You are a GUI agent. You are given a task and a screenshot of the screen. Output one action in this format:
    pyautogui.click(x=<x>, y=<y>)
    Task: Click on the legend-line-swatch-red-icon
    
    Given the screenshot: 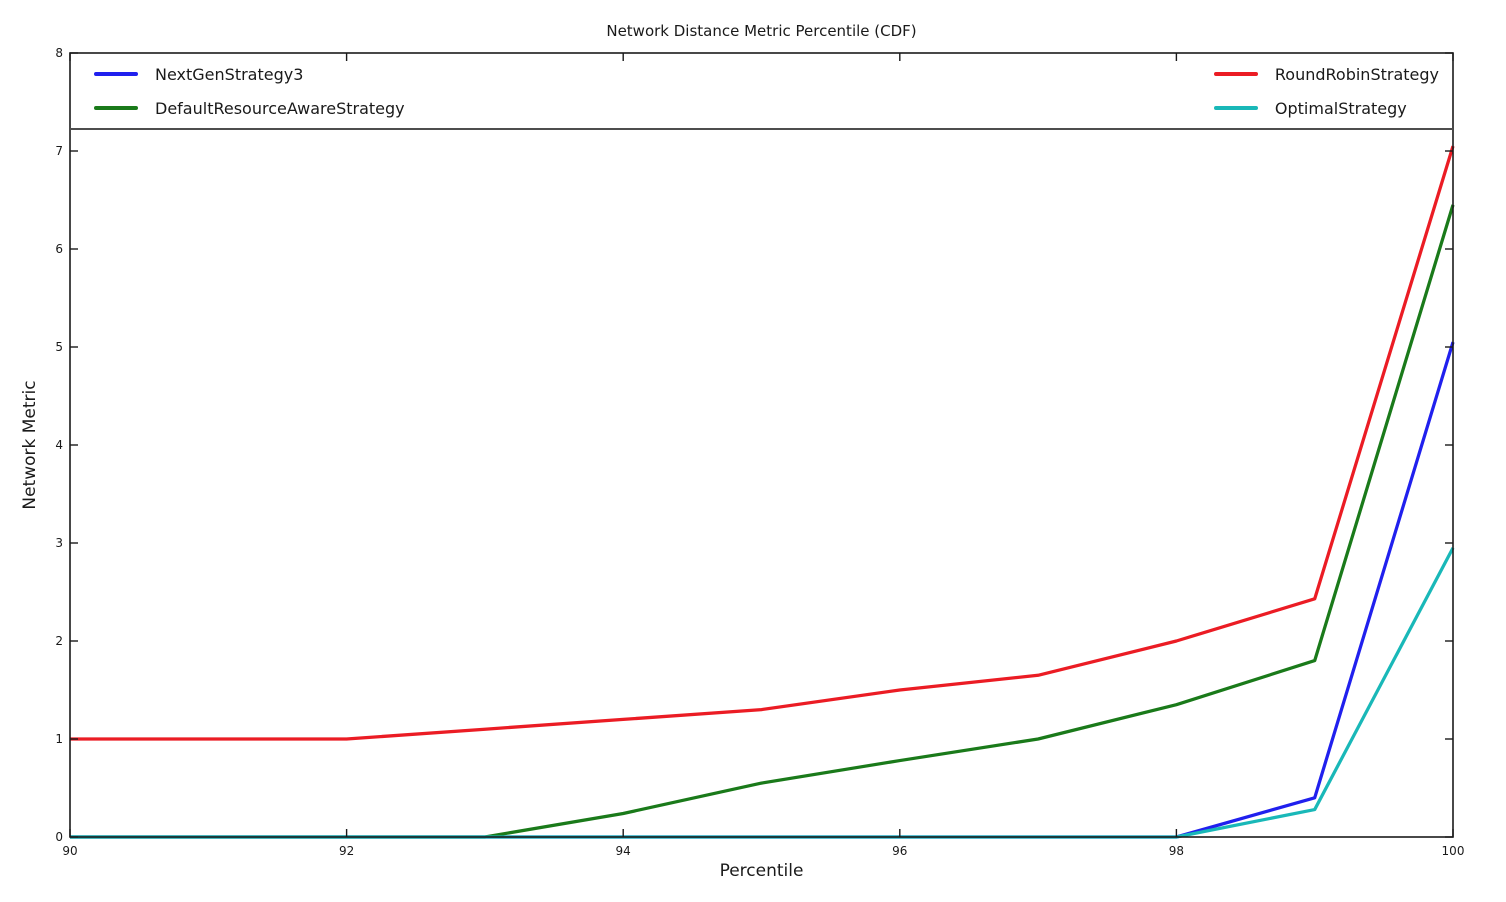 What is the action you would take?
    pyautogui.click(x=1235, y=74)
    